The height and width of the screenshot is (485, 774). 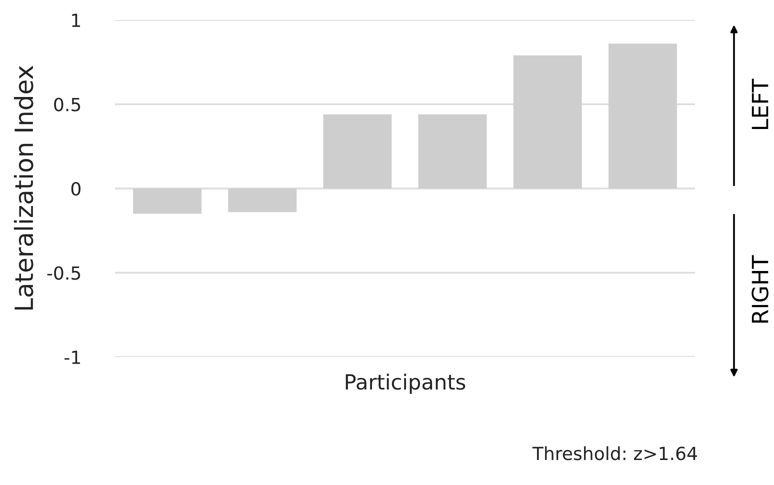 I want to click on text: LEFT, so click(x=760, y=104).